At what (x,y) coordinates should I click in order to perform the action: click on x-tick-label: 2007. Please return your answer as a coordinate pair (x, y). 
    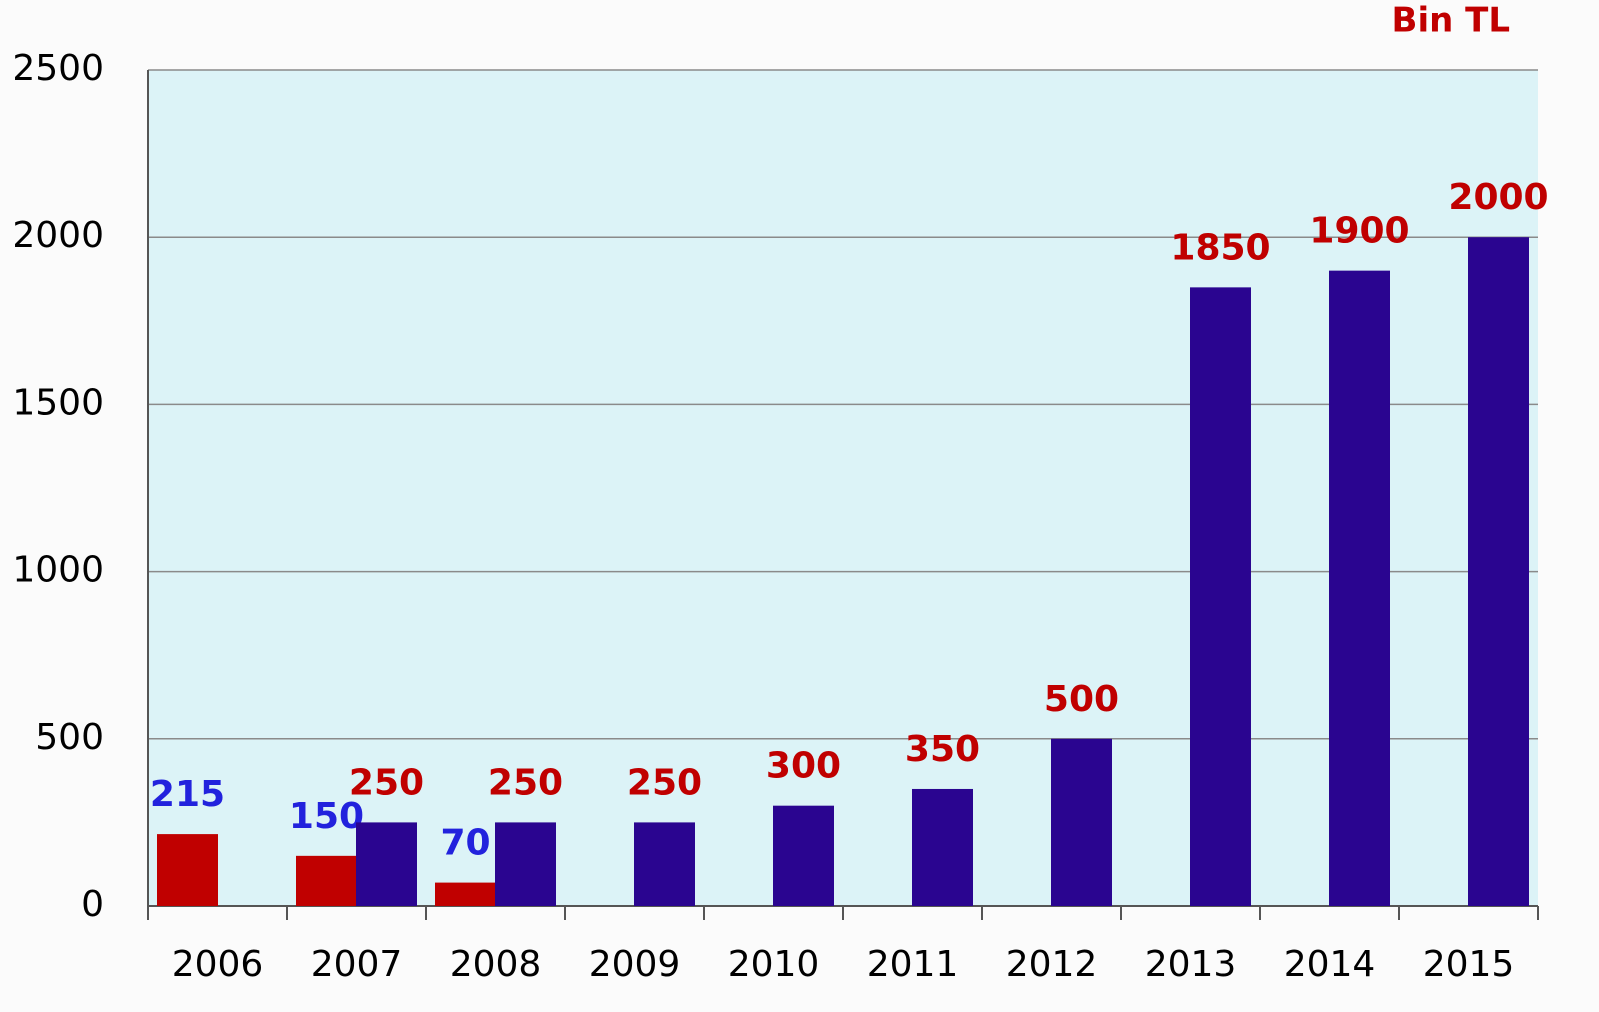
    Looking at the image, I should click on (357, 964).